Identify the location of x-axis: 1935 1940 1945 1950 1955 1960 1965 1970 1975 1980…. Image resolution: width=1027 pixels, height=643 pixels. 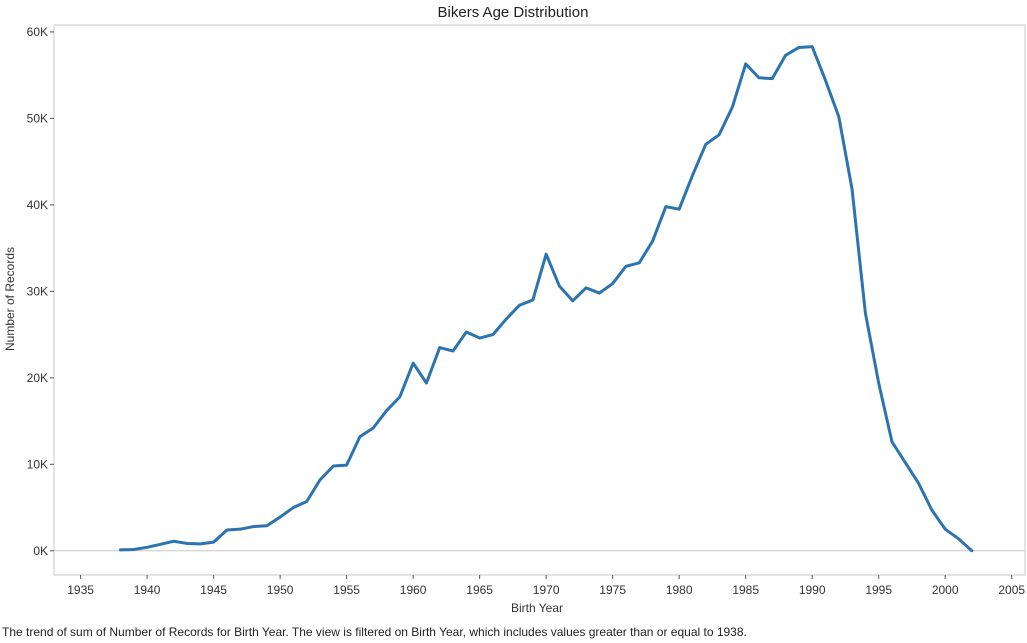
(546, 586).